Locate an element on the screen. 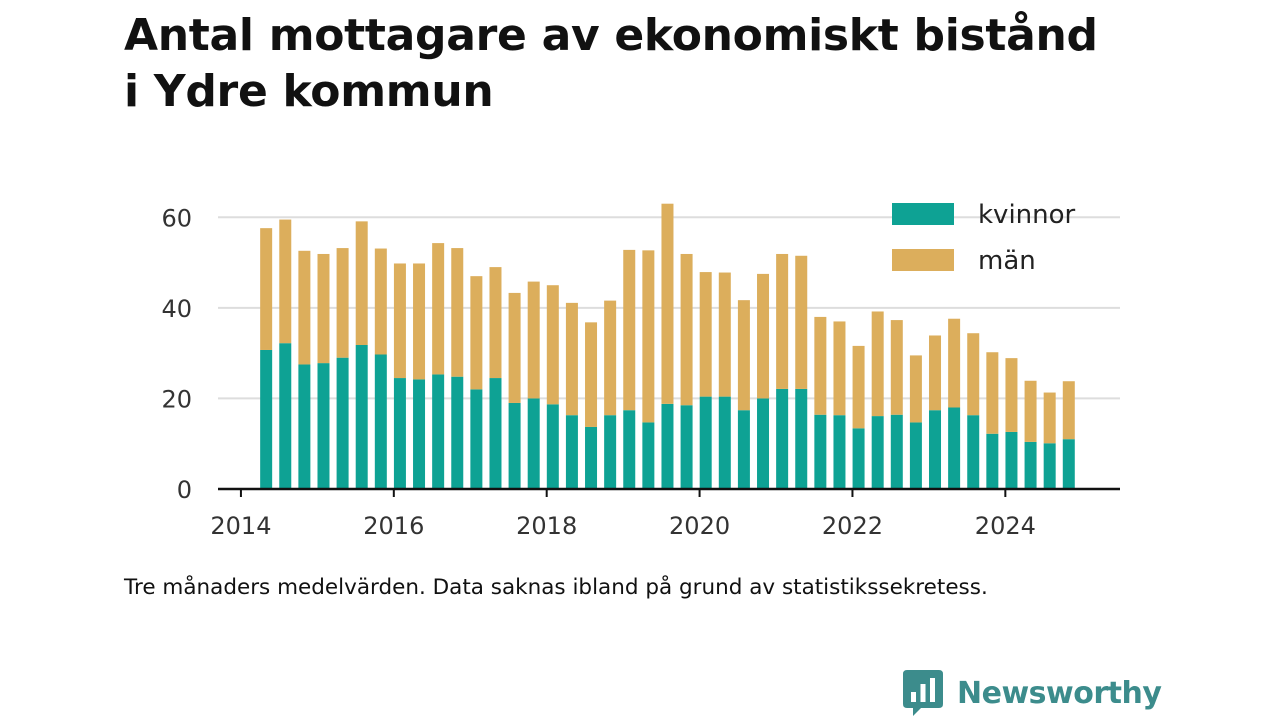 The height and width of the screenshot is (720, 1280). legend-label-man: män is located at coordinates (1007, 261).